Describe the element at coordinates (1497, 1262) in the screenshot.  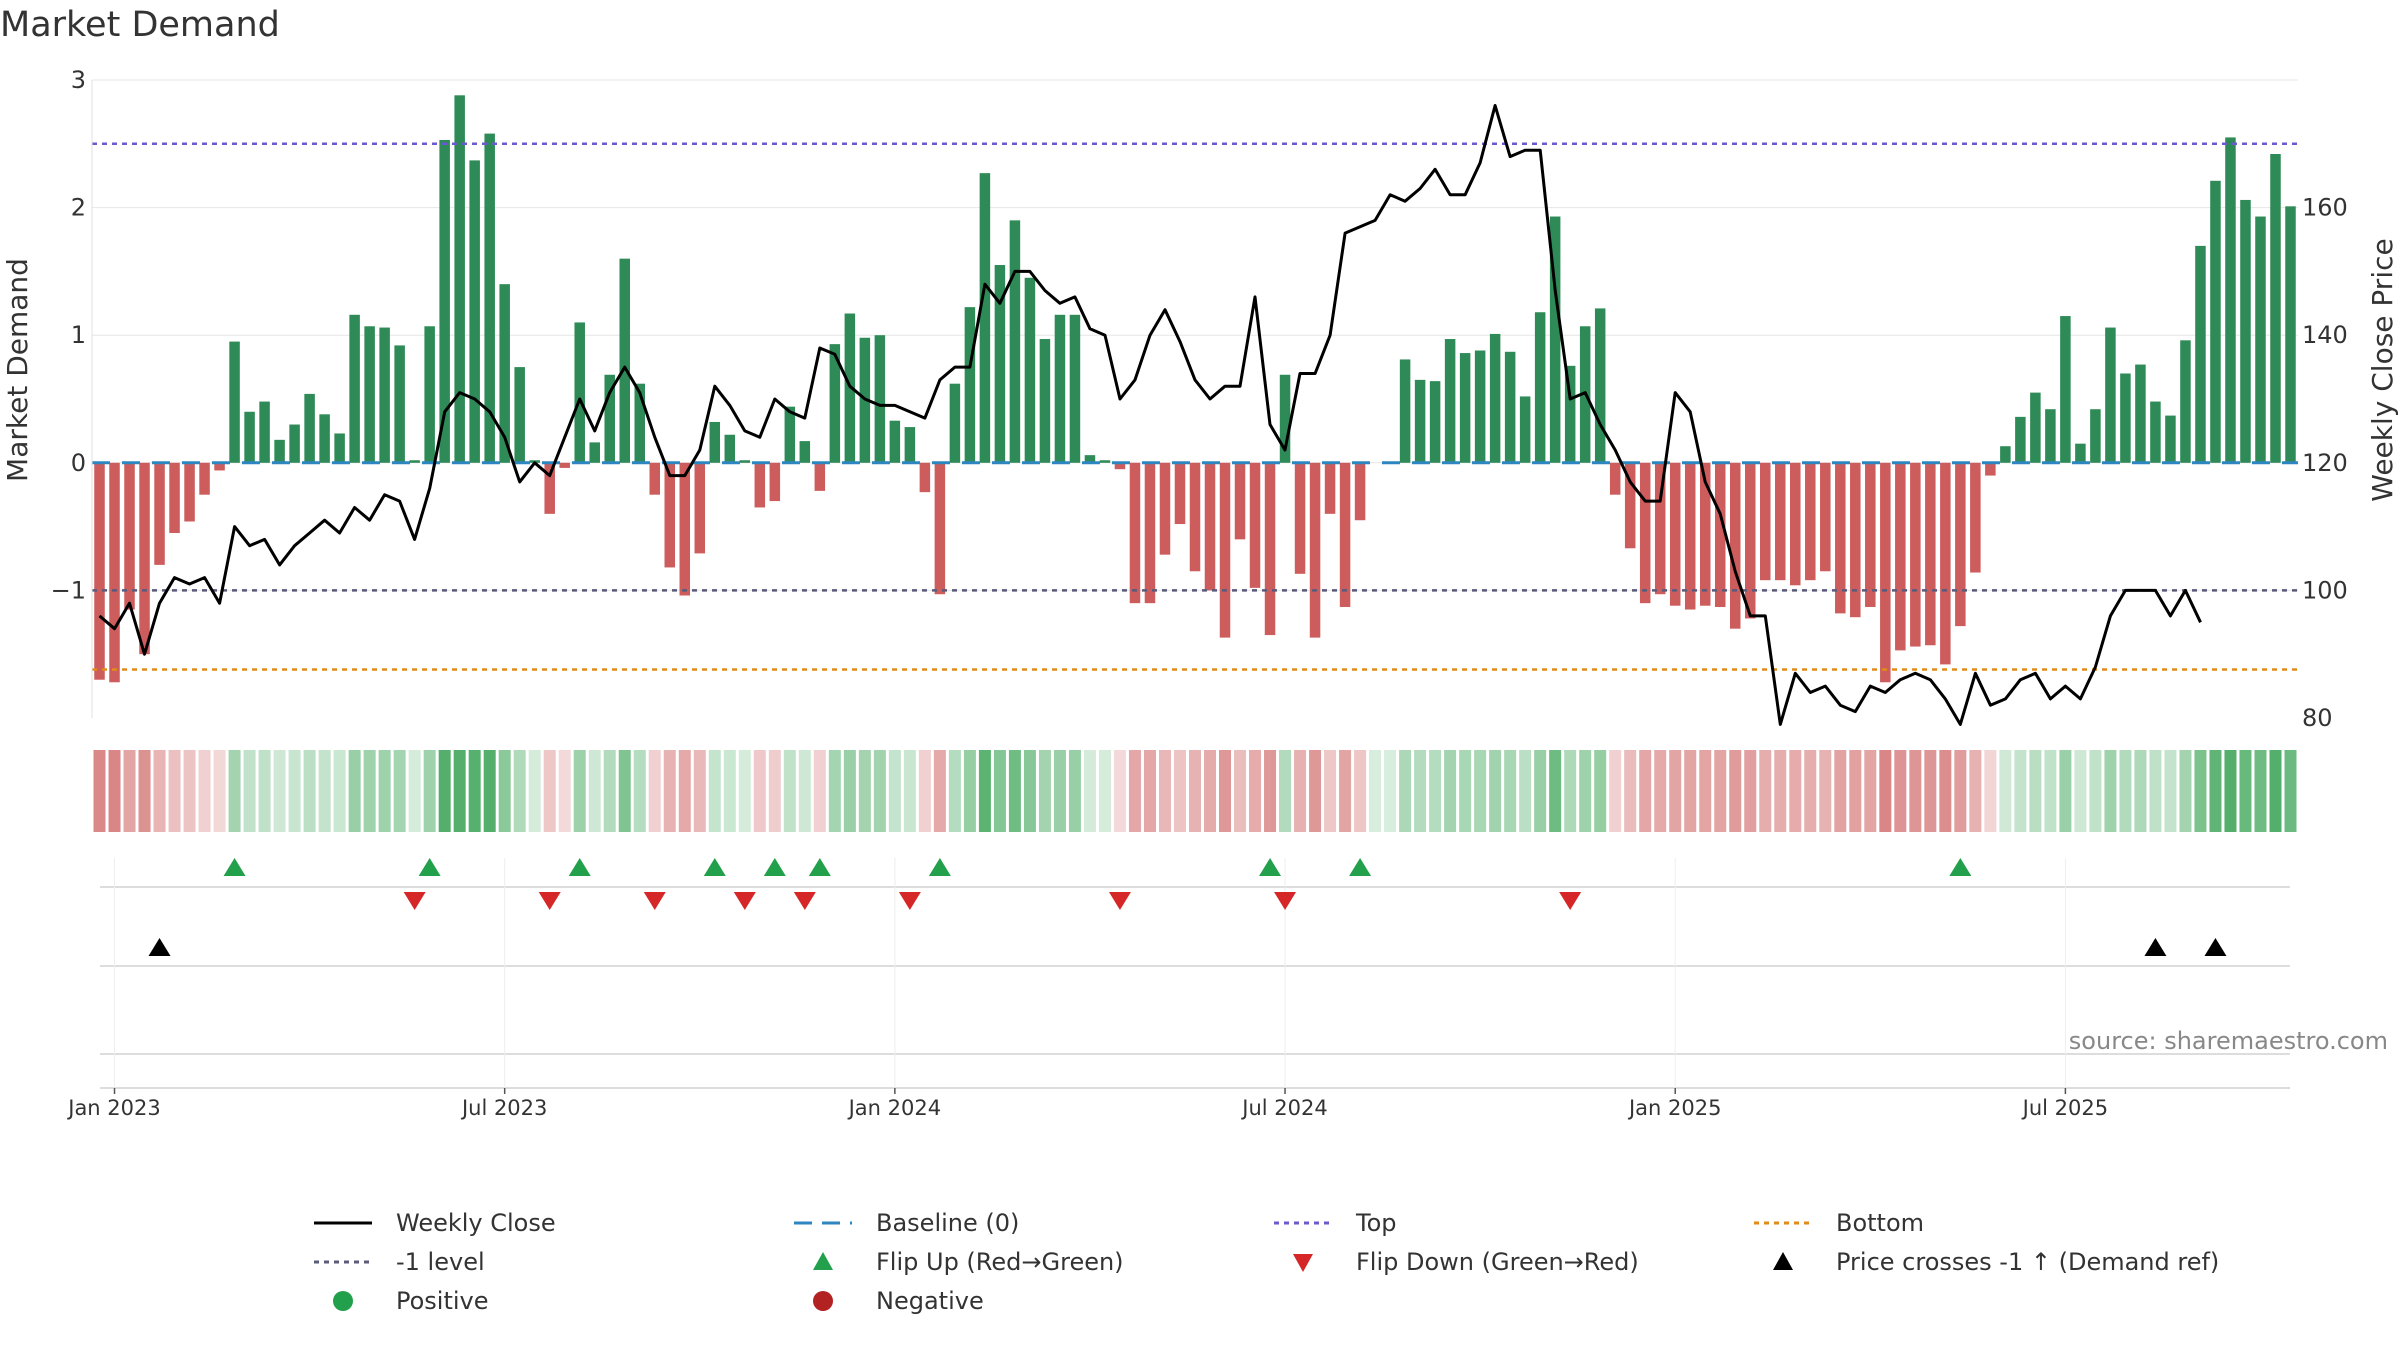
I see `legend-label: Flip Down (Green→Red)` at that location.